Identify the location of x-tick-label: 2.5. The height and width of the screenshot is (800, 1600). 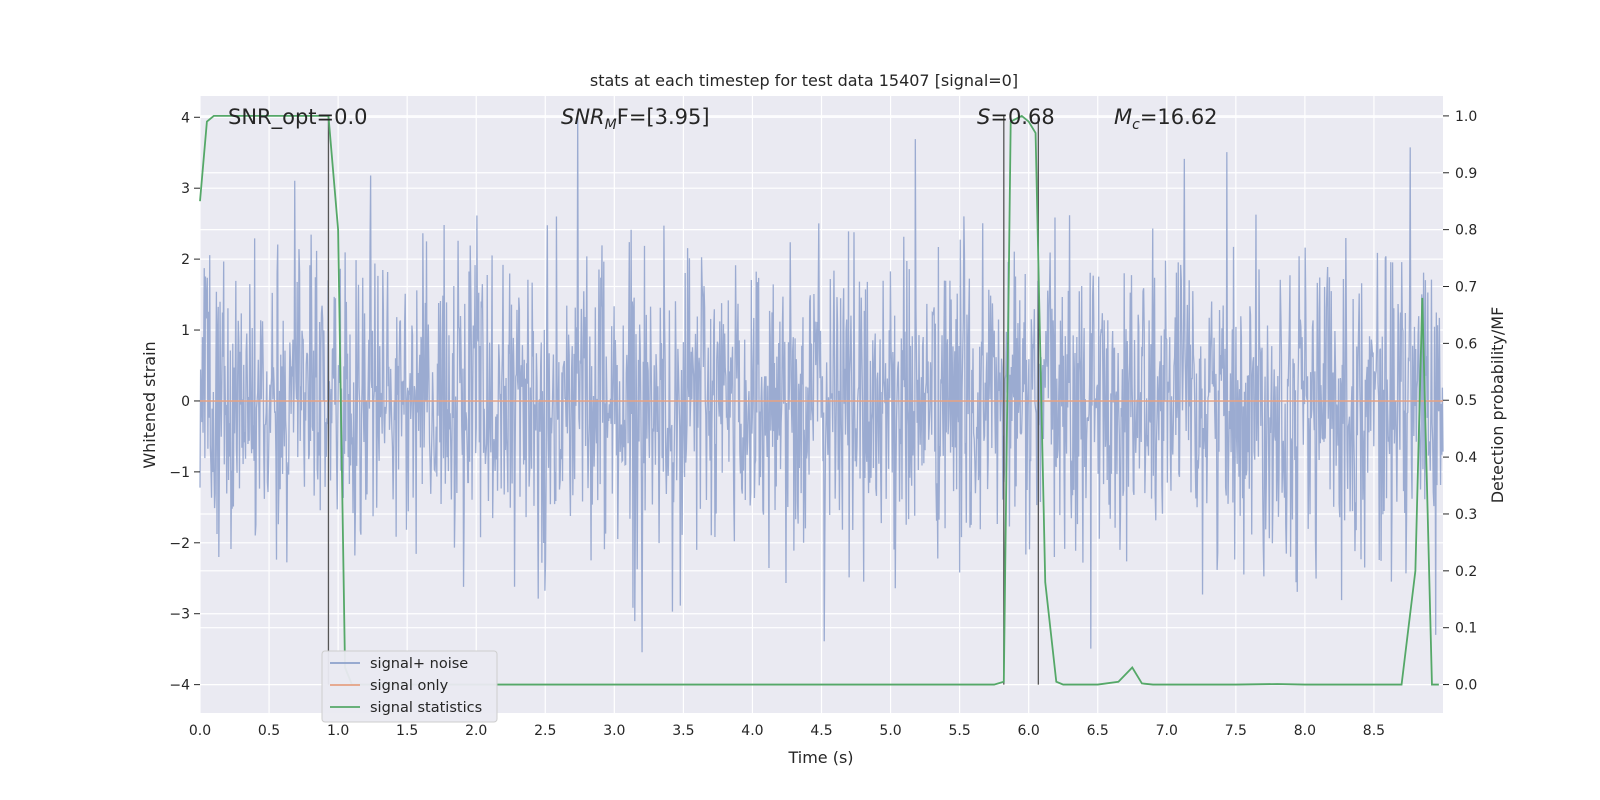
(545, 731).